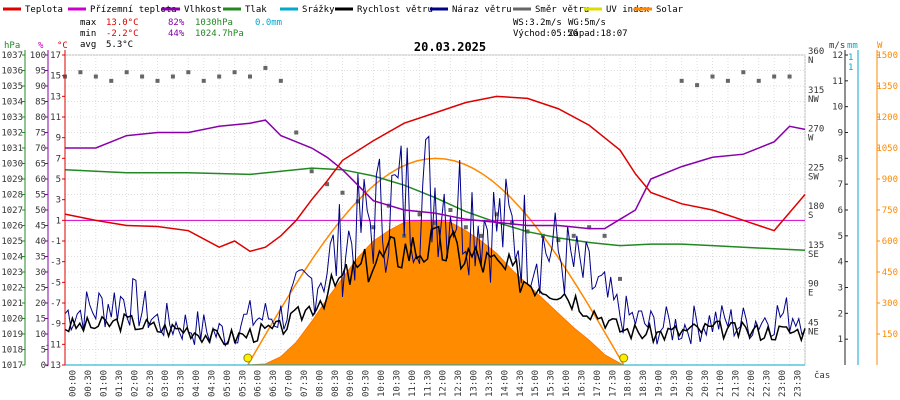 The image size is (900, 400). Describe the element at coordinates (12, 72) in the screenshot. I see `axis-hpa-tick-label: 1036` at that location.